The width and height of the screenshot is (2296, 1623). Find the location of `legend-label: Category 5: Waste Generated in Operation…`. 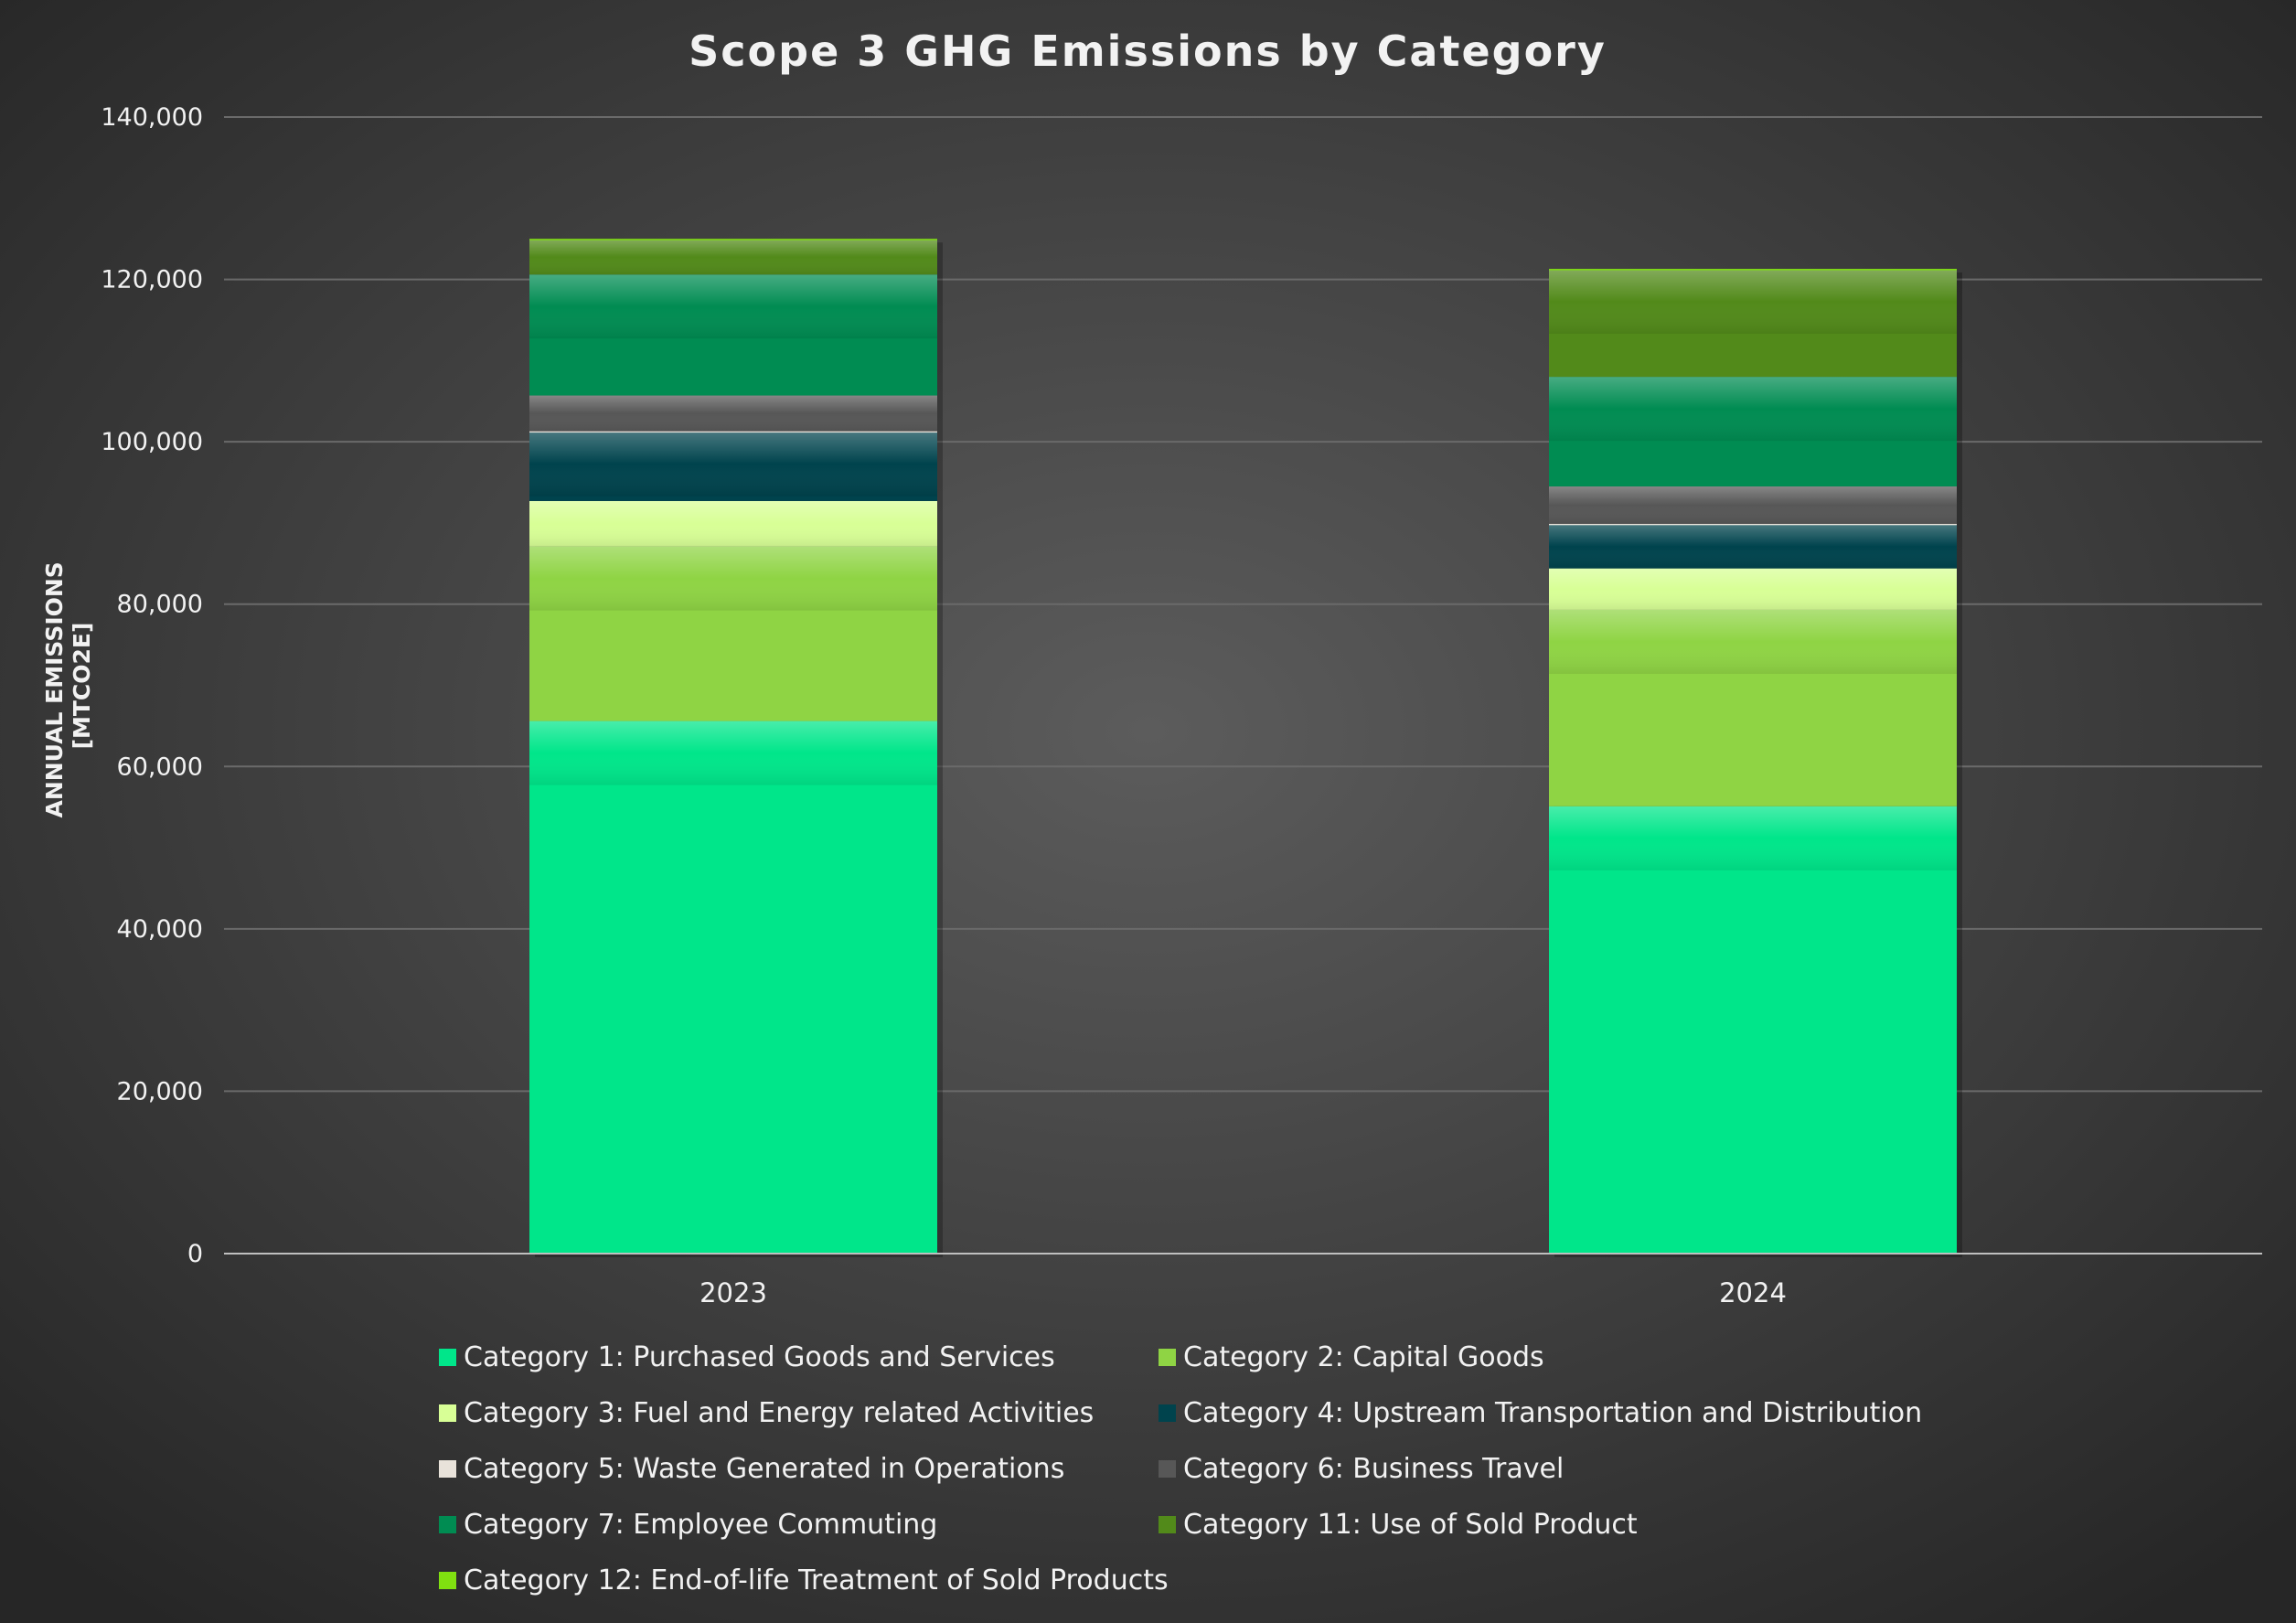

legend-label: Category 5: Waste Generated in Operation… is located at coordinates (764, 1469).